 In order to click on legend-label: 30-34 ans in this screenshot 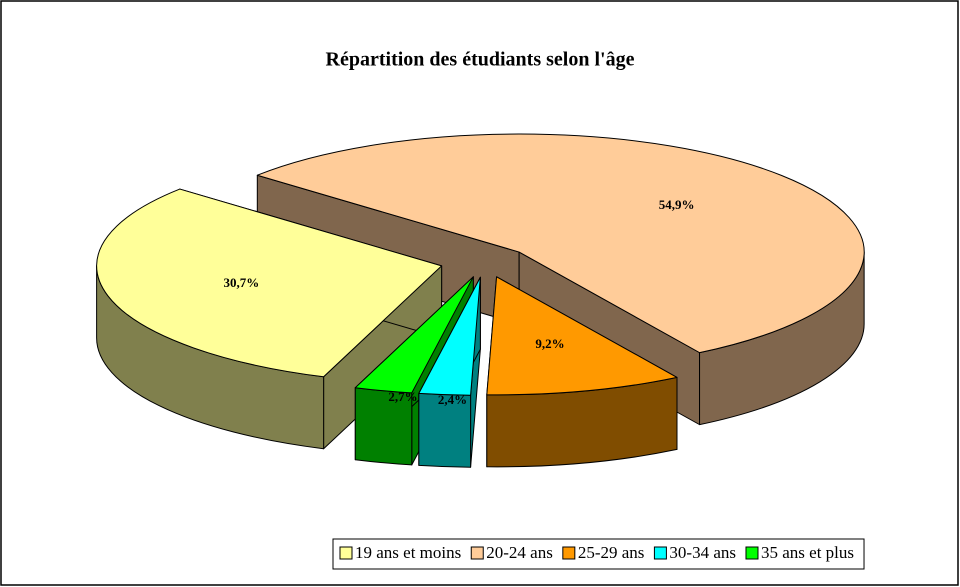, I will do `click(702, 552)`.